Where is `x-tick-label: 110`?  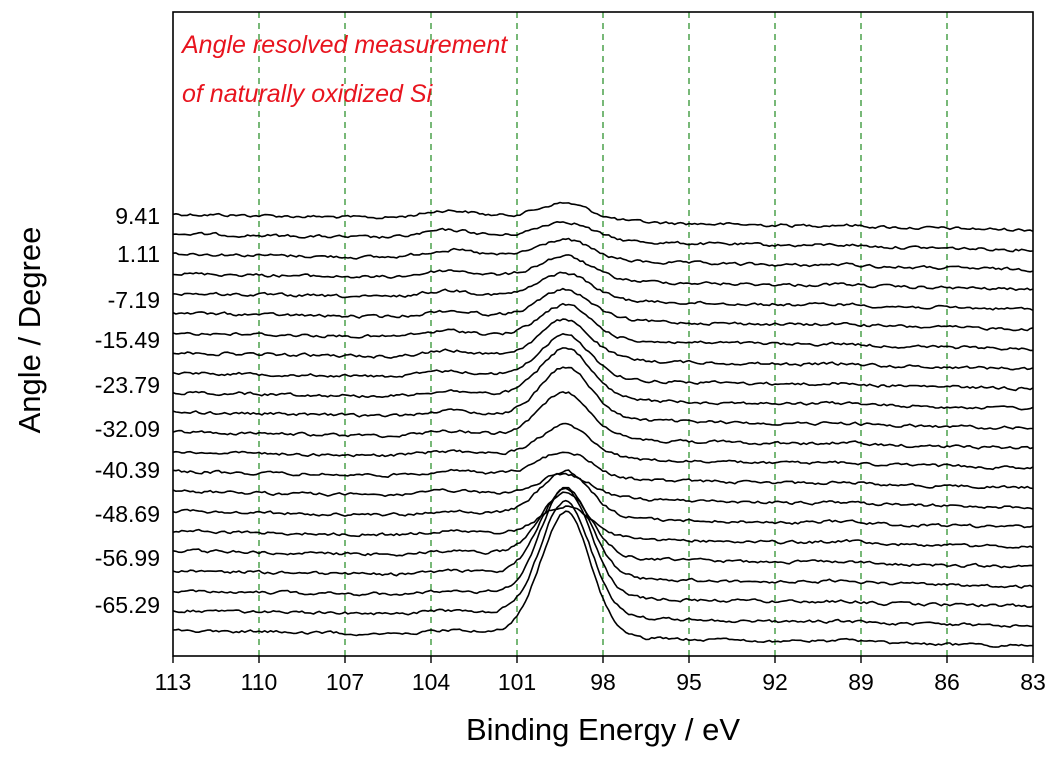
x-tick-label: 110 is located at coordinates (259, 682).